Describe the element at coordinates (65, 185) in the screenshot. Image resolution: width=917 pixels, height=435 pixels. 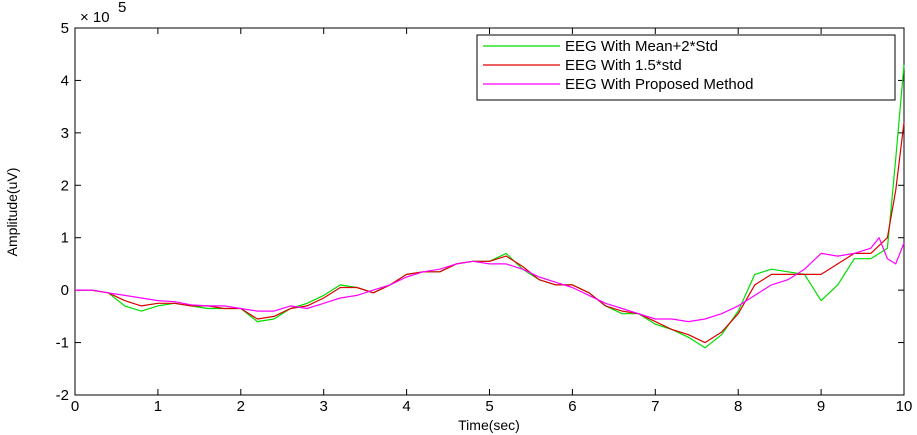
I see `y-tick-label: 2` at that location.